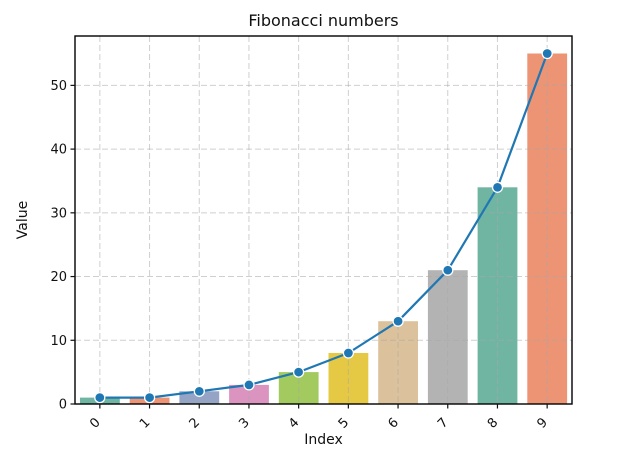 The image size is (628, 451). Describe the element at coordinates (145, 423) in the screenshot. I see `x-tick-label-1: 1` at that location.